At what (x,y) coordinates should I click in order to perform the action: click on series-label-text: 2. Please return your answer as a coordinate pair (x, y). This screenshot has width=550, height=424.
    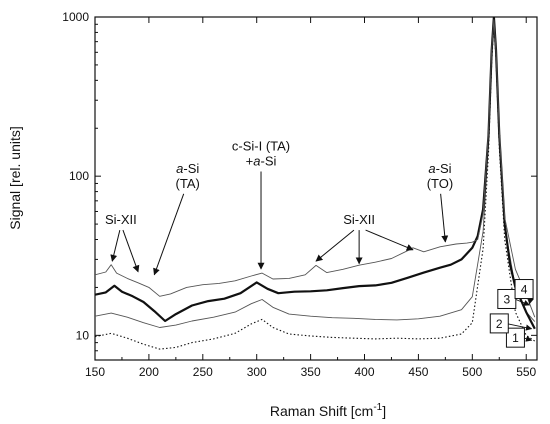
    Looking at the image, I should click on (499, 324).